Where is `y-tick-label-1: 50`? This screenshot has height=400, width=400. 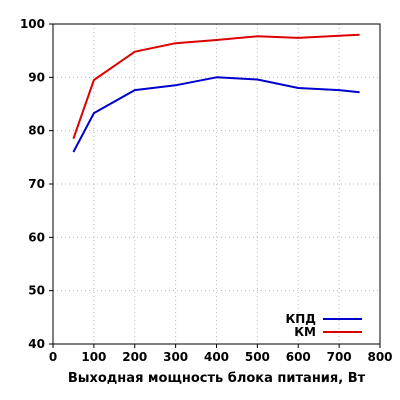
y-tick-label-1: 50 is located at coordinates (36, 291).